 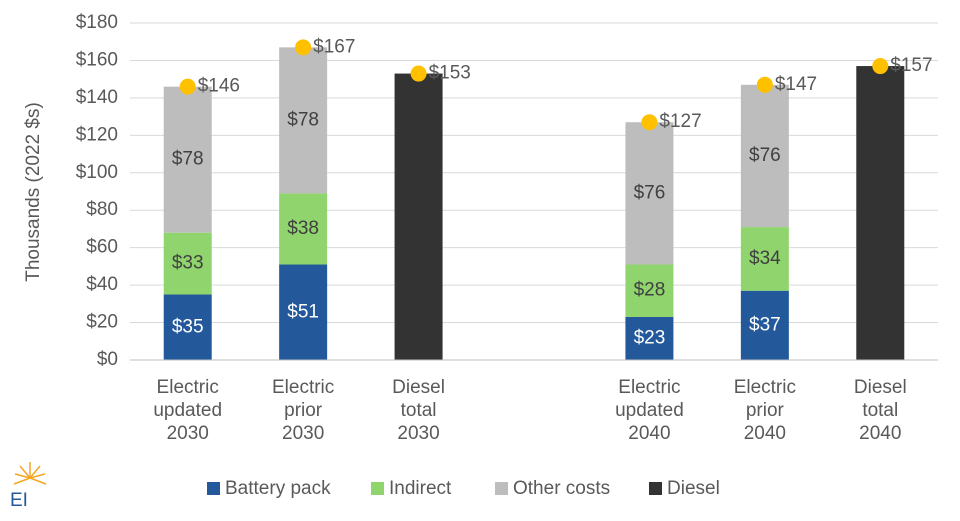 I want to click on data-label: $35, so click(x=188, y=326).